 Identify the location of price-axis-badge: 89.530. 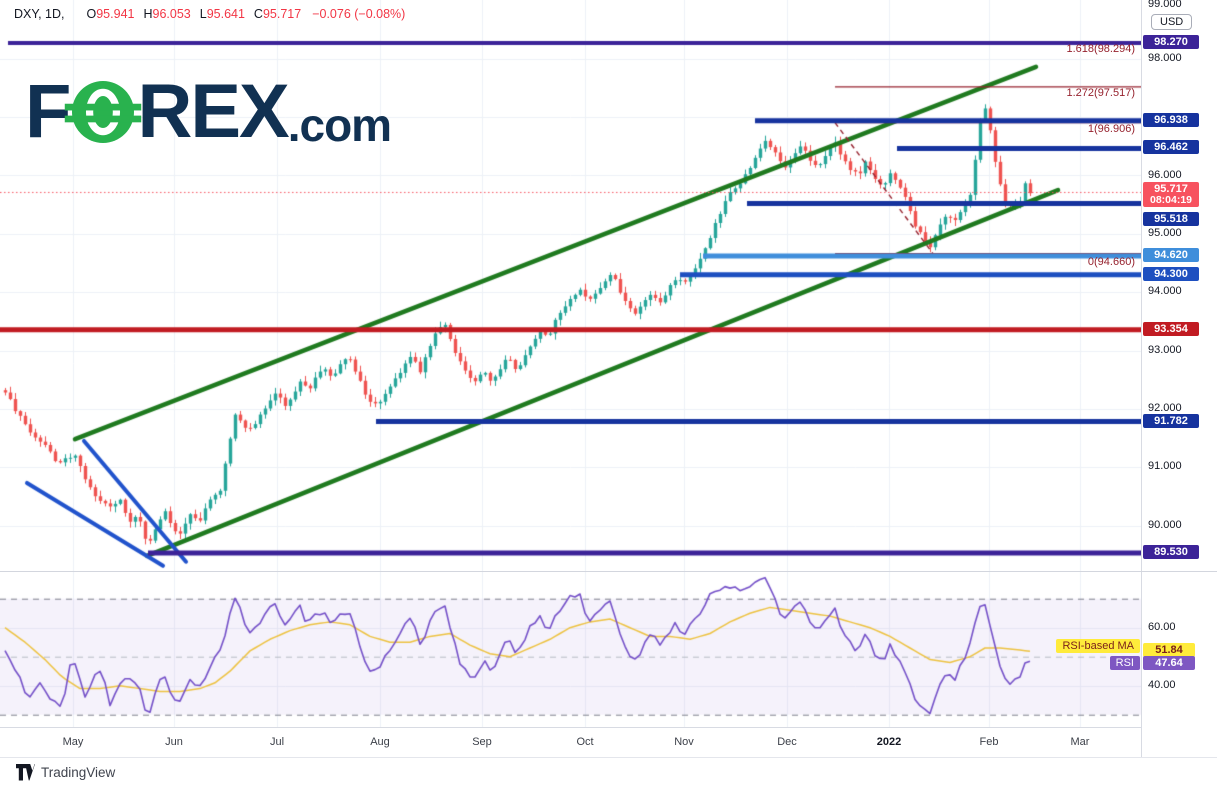
(1171, 552).